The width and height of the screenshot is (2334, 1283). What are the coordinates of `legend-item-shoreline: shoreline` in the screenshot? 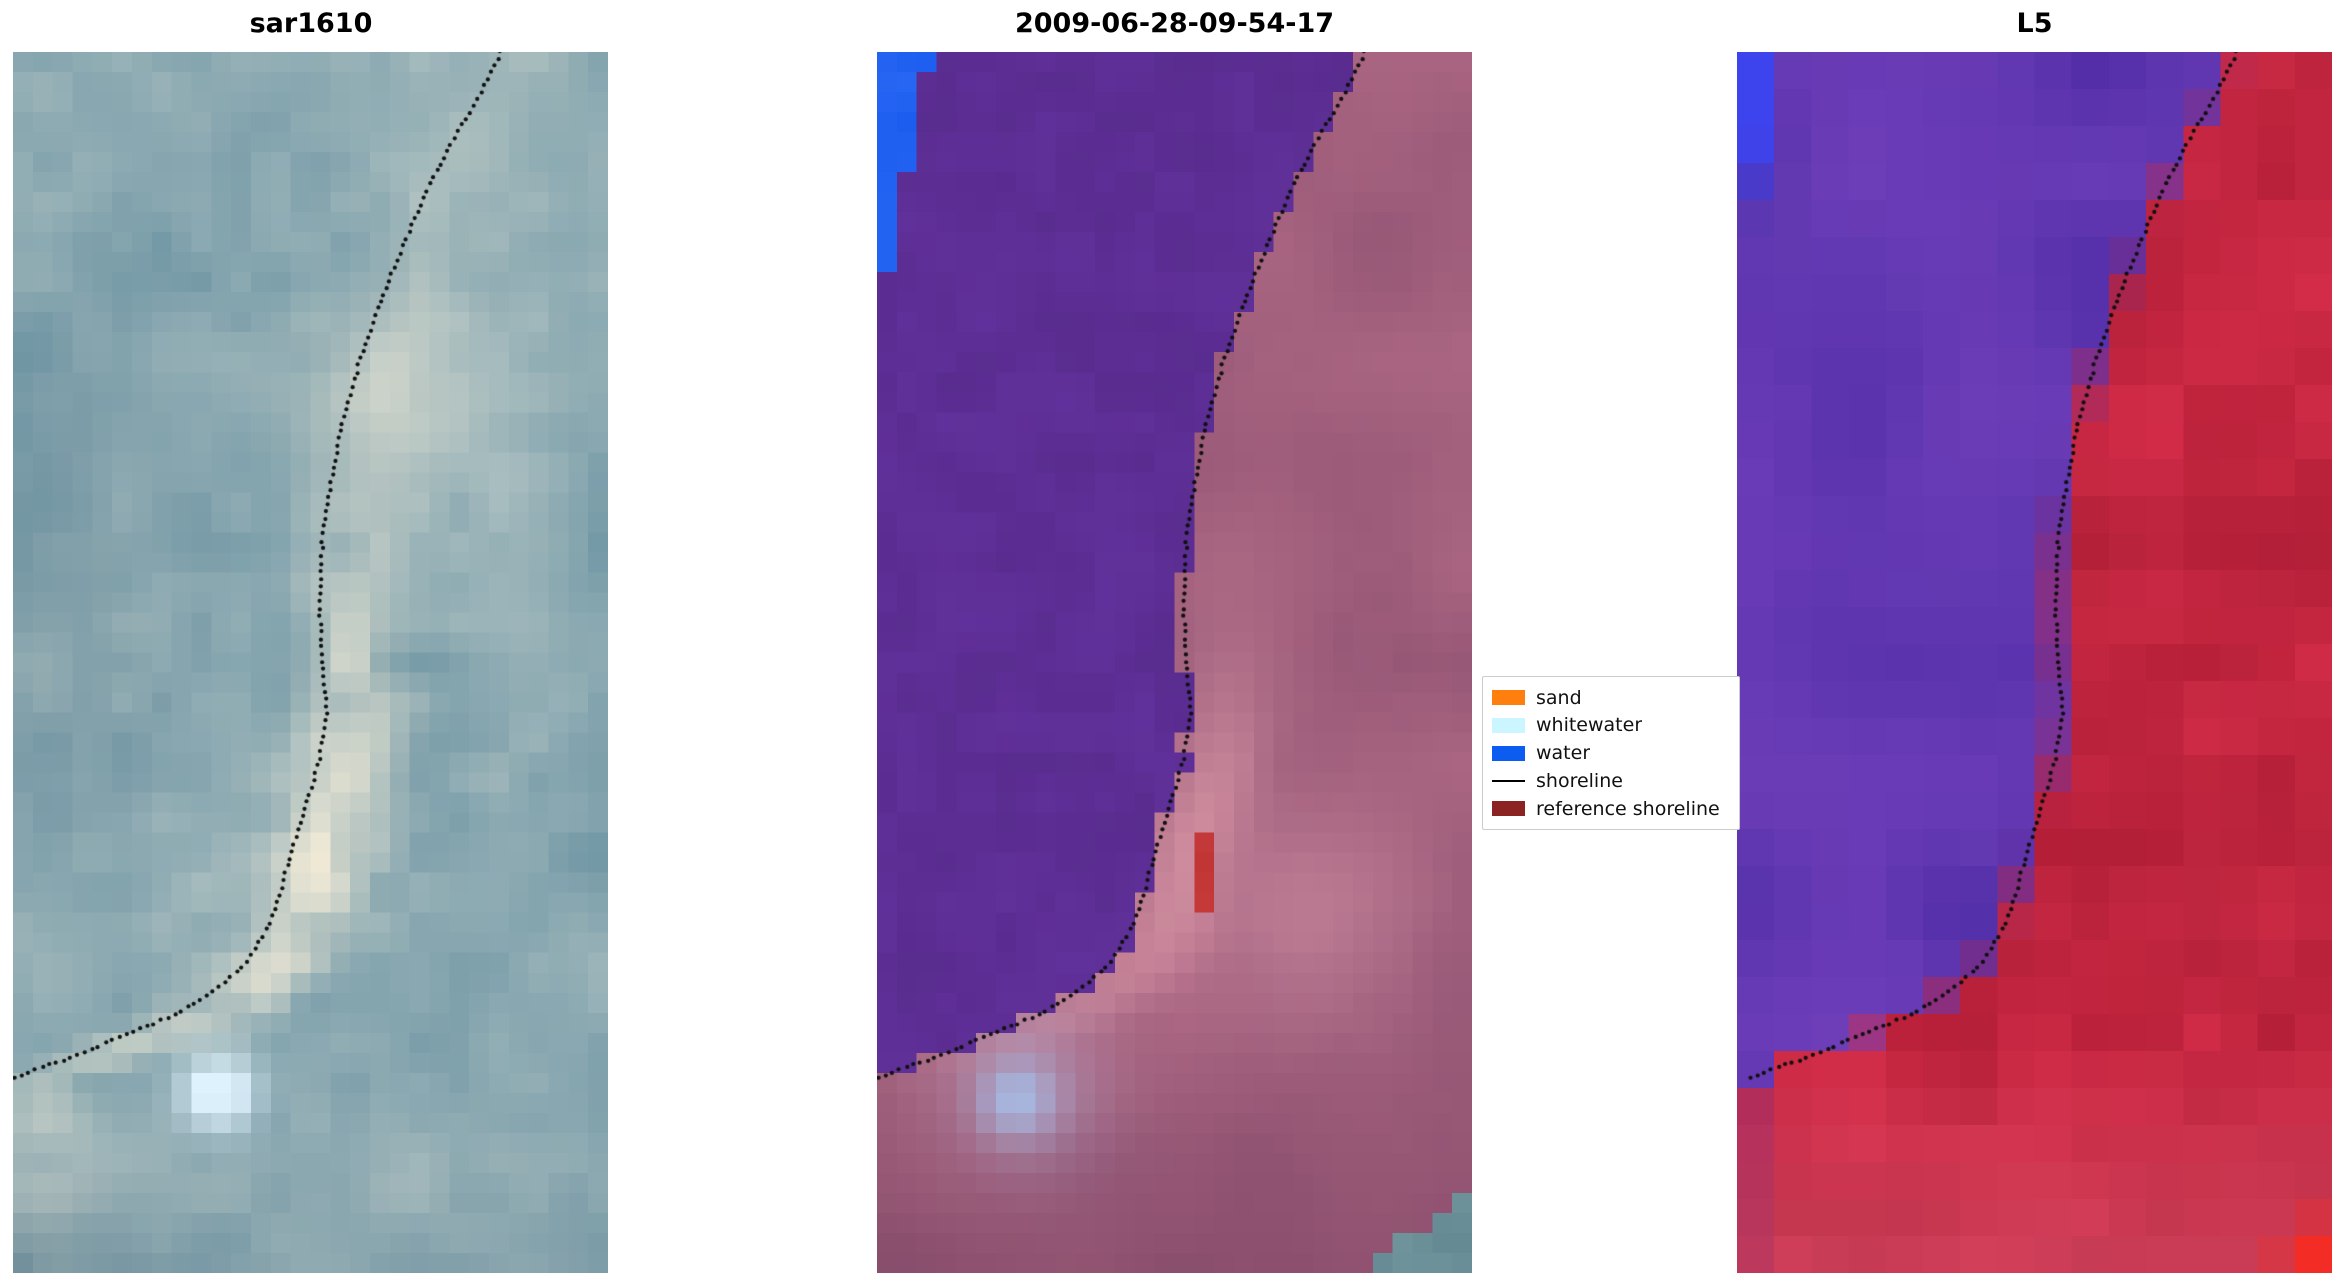 It's located at (1611, 780).